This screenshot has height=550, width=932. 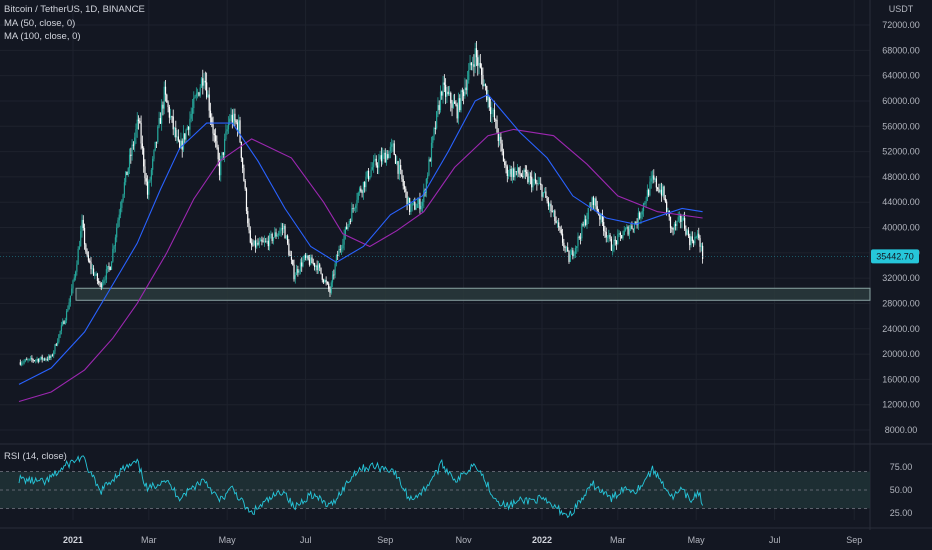 What do you see at coordinates (901, 278) in the screenshot?
I see `price-tick-label: 32000.00` at bounding box center [901, 278].